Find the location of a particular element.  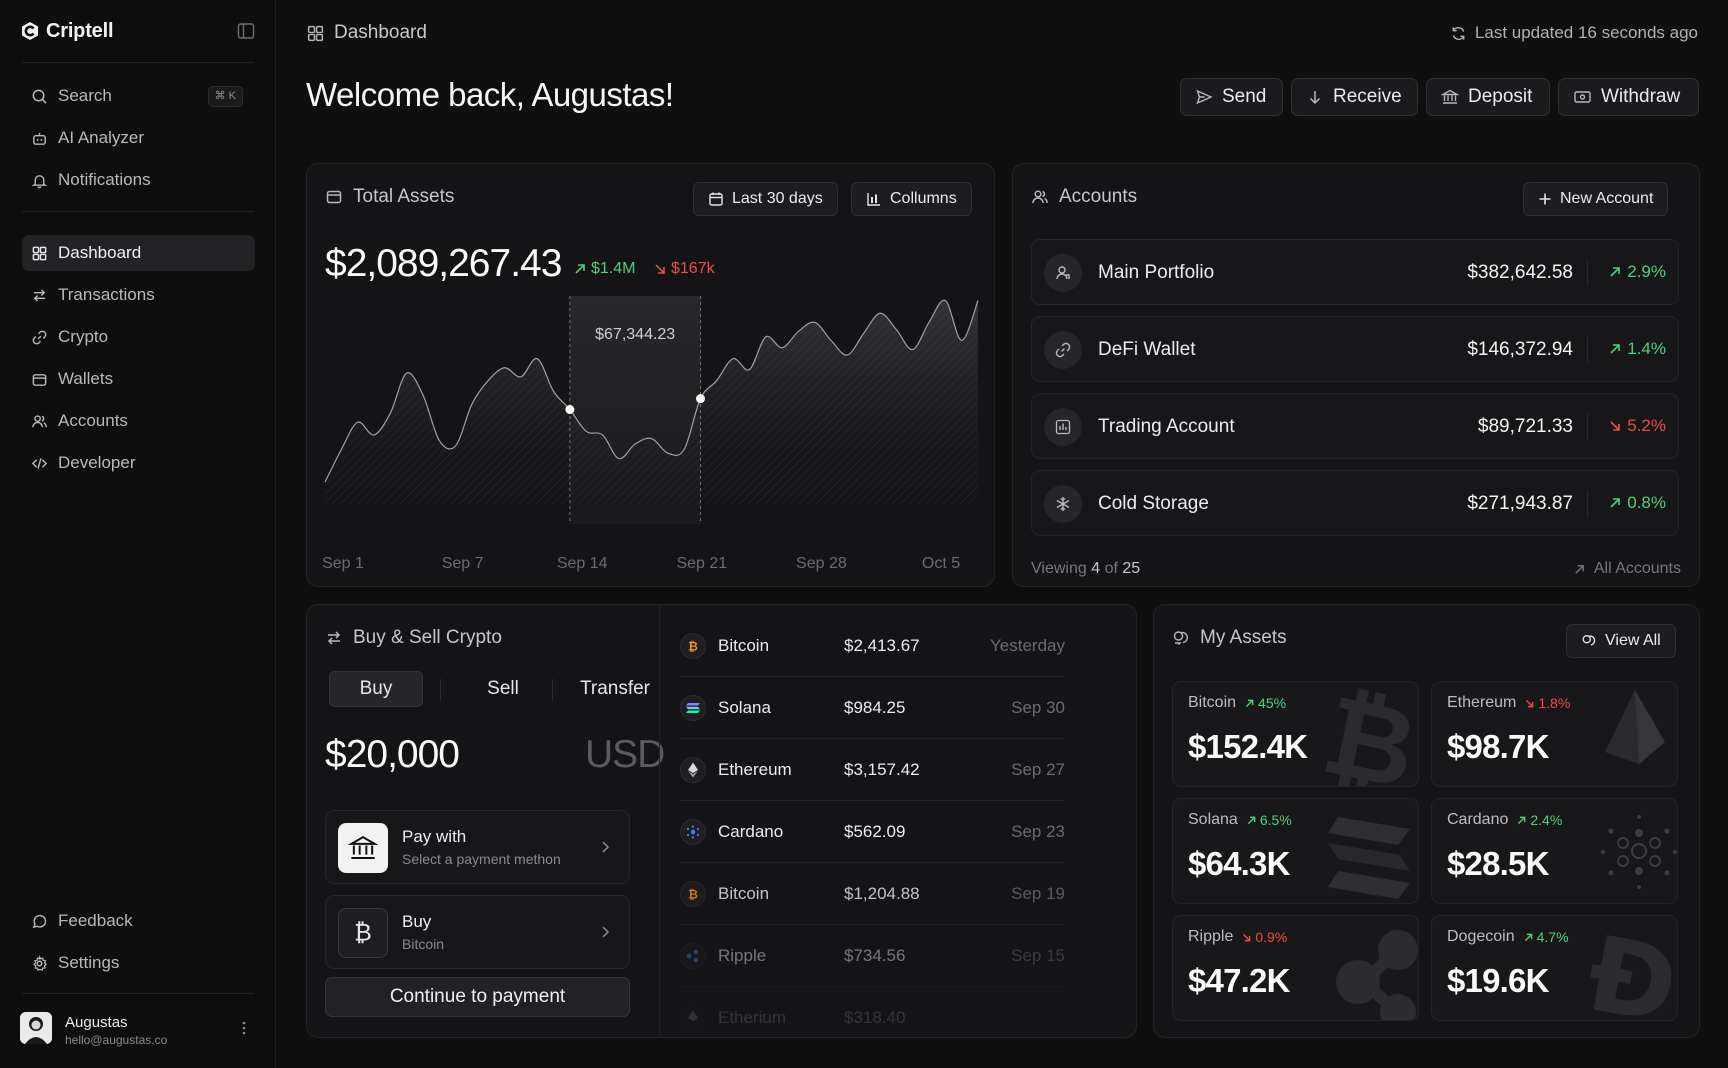

loss-value: $167k is located at coordinates (693, 268).